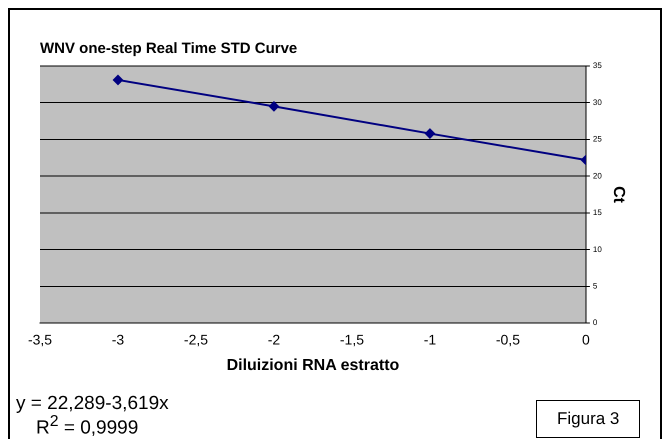  Describe the element at coordinates (595, 323) in the screenshot. I see `y-tick-label: 0` at that location.